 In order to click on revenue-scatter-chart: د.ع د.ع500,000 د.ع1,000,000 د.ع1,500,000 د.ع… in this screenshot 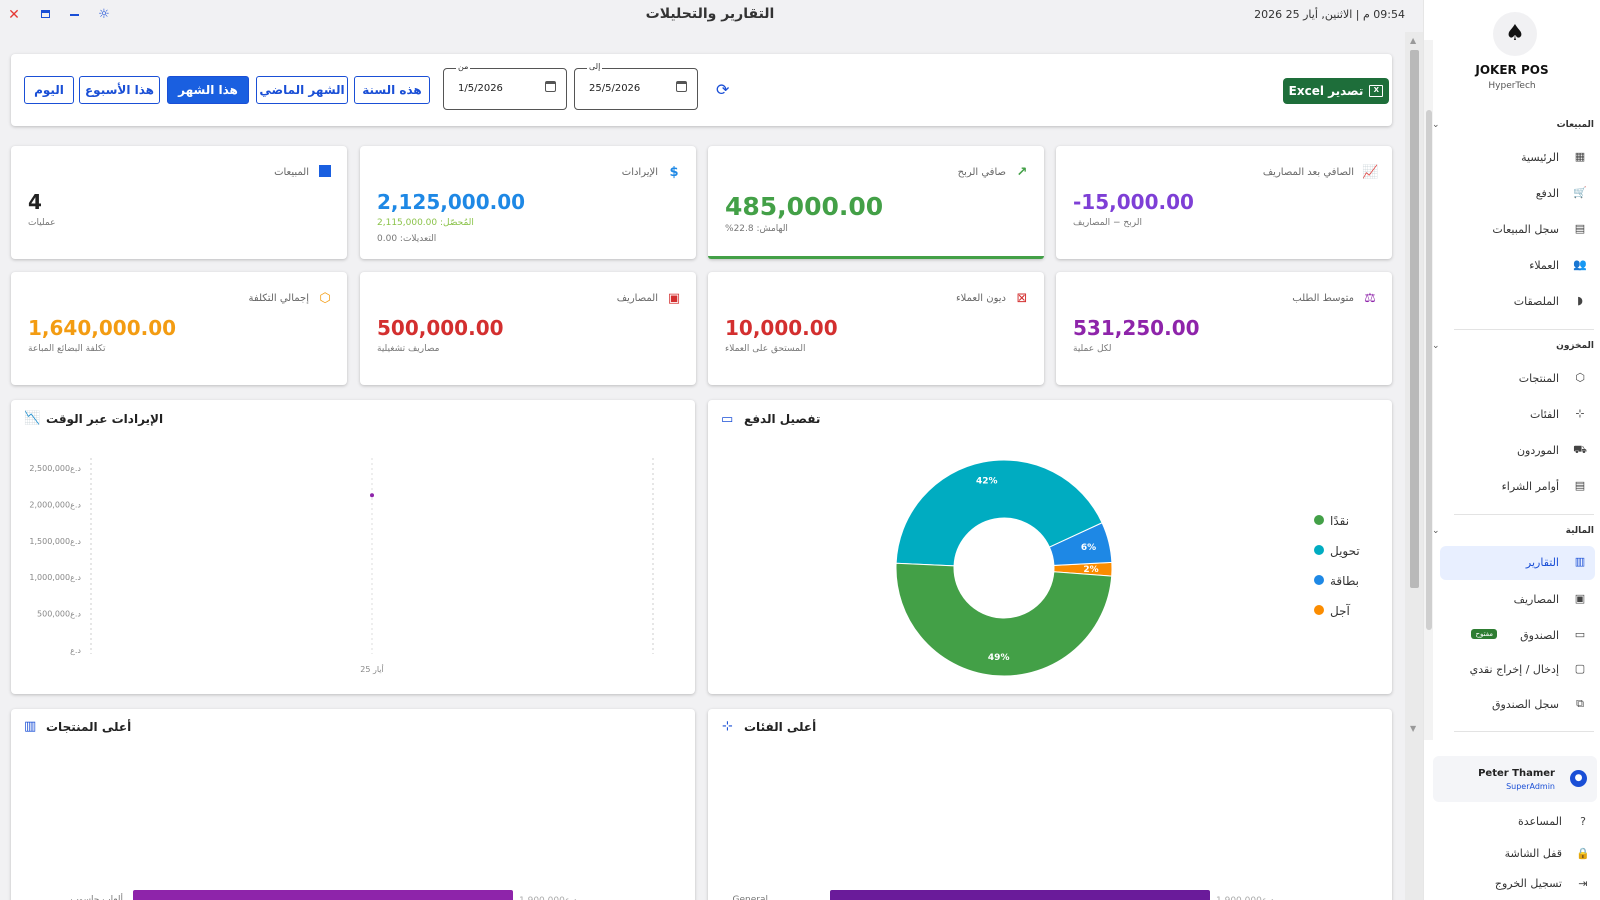, I will do `click(341, 566)`.